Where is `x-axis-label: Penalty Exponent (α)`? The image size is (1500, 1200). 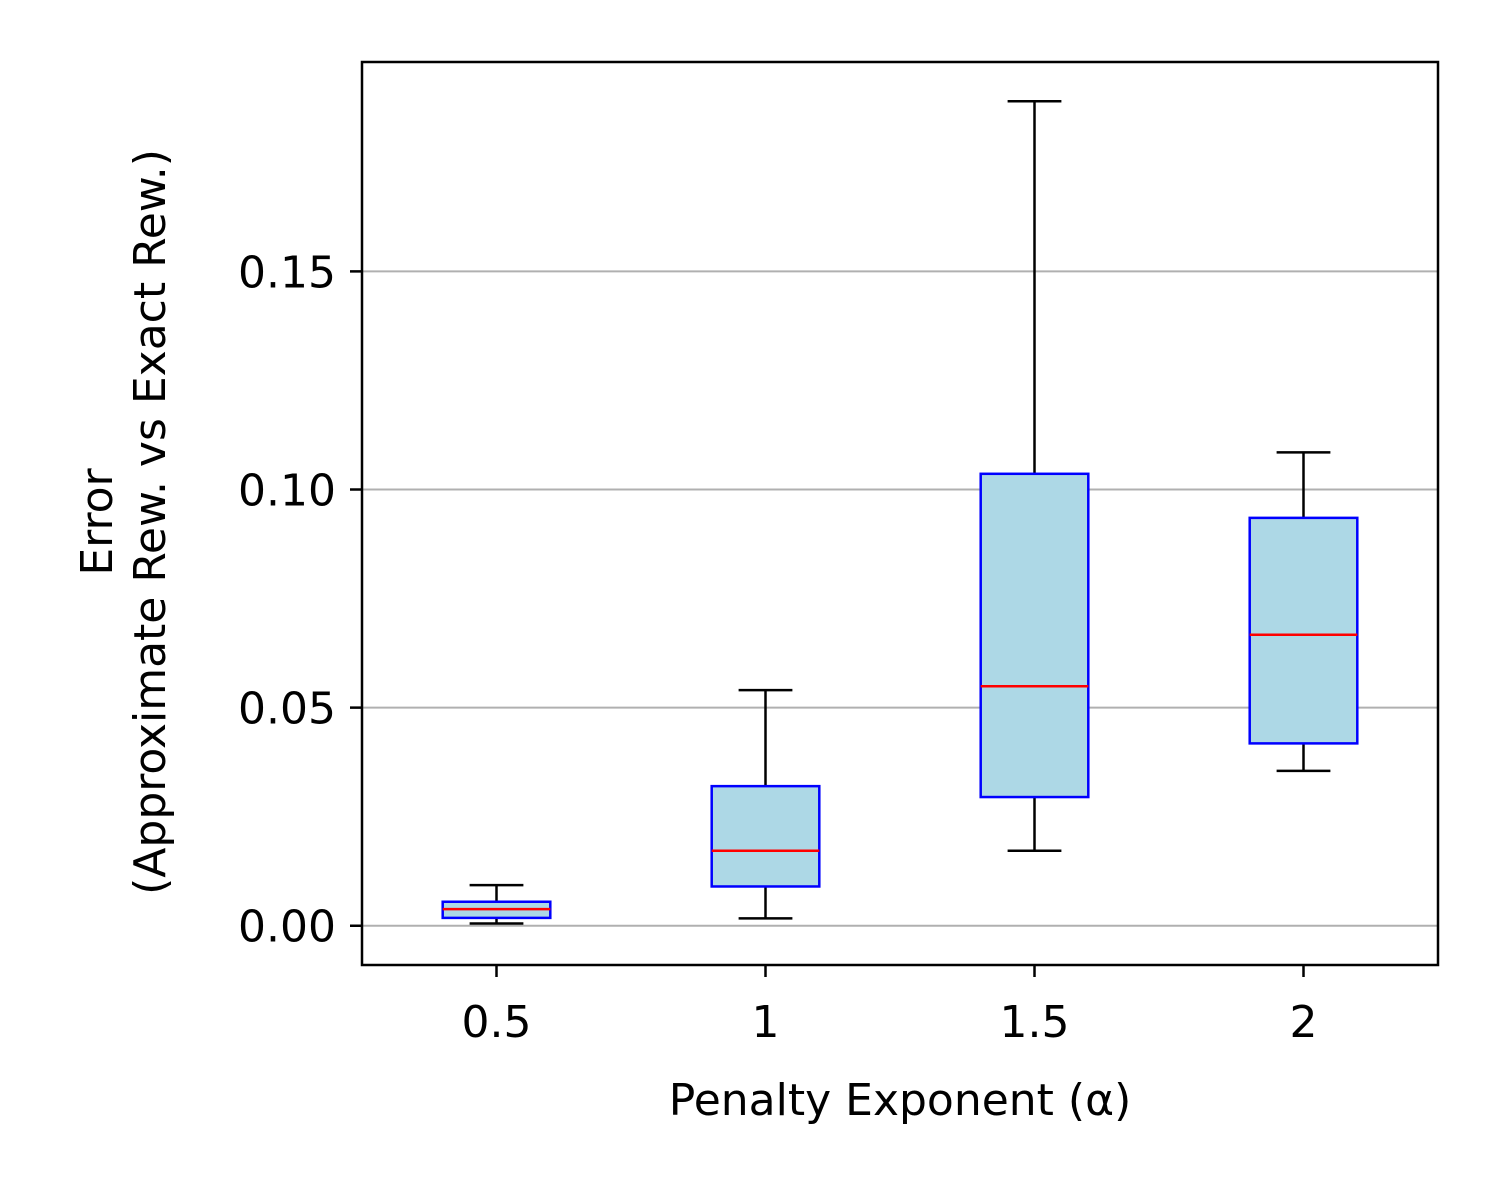 x-axis-label: Penalty Exponent (α) is located at coordinates (900, 1100).